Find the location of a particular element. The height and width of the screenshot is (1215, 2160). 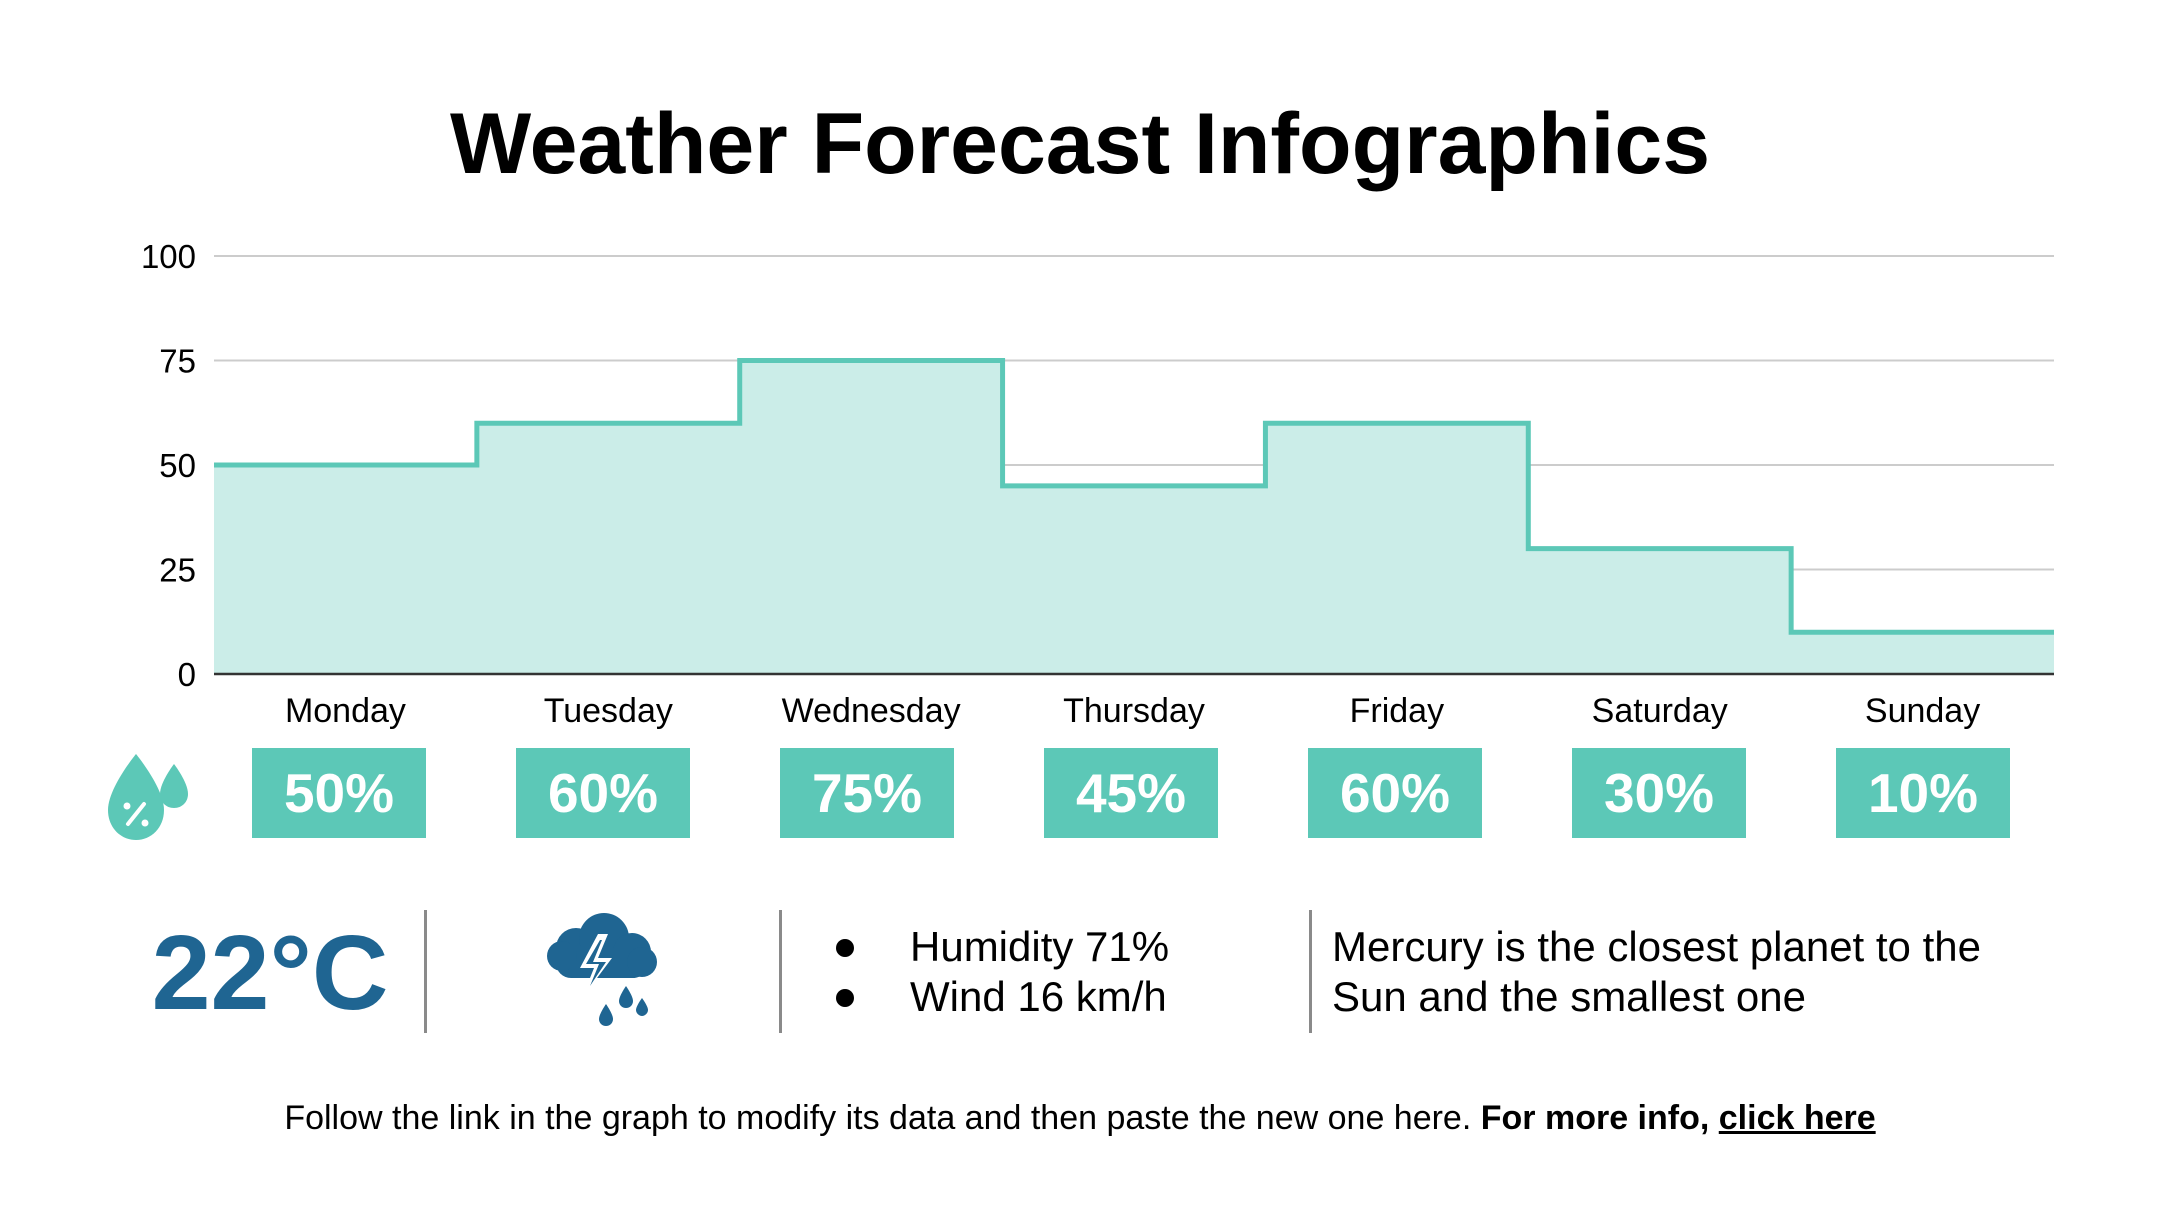

list-item: Humidity 71% is located at coordinates (998, 947).